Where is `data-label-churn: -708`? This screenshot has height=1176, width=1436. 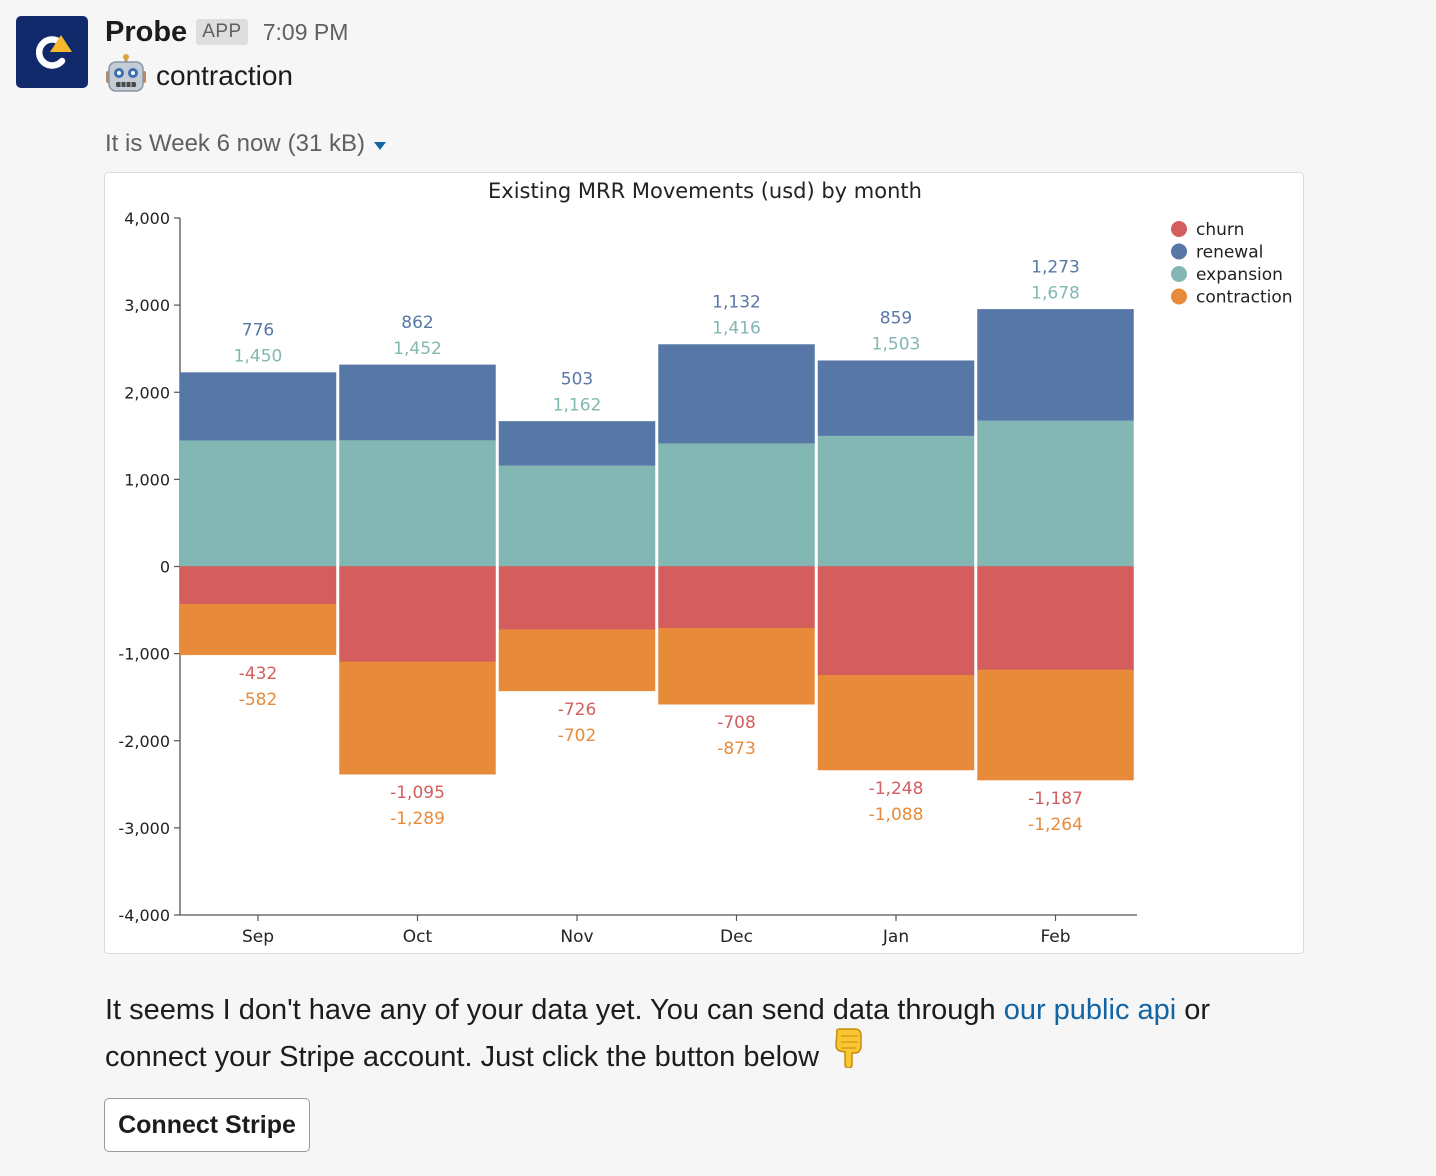
data-label-churn: -708 is located at coordinates (736, 723).